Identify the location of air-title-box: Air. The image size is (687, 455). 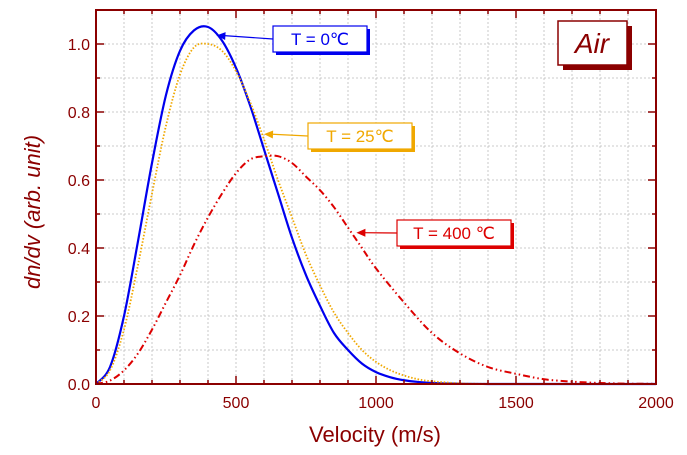
(594, 45).